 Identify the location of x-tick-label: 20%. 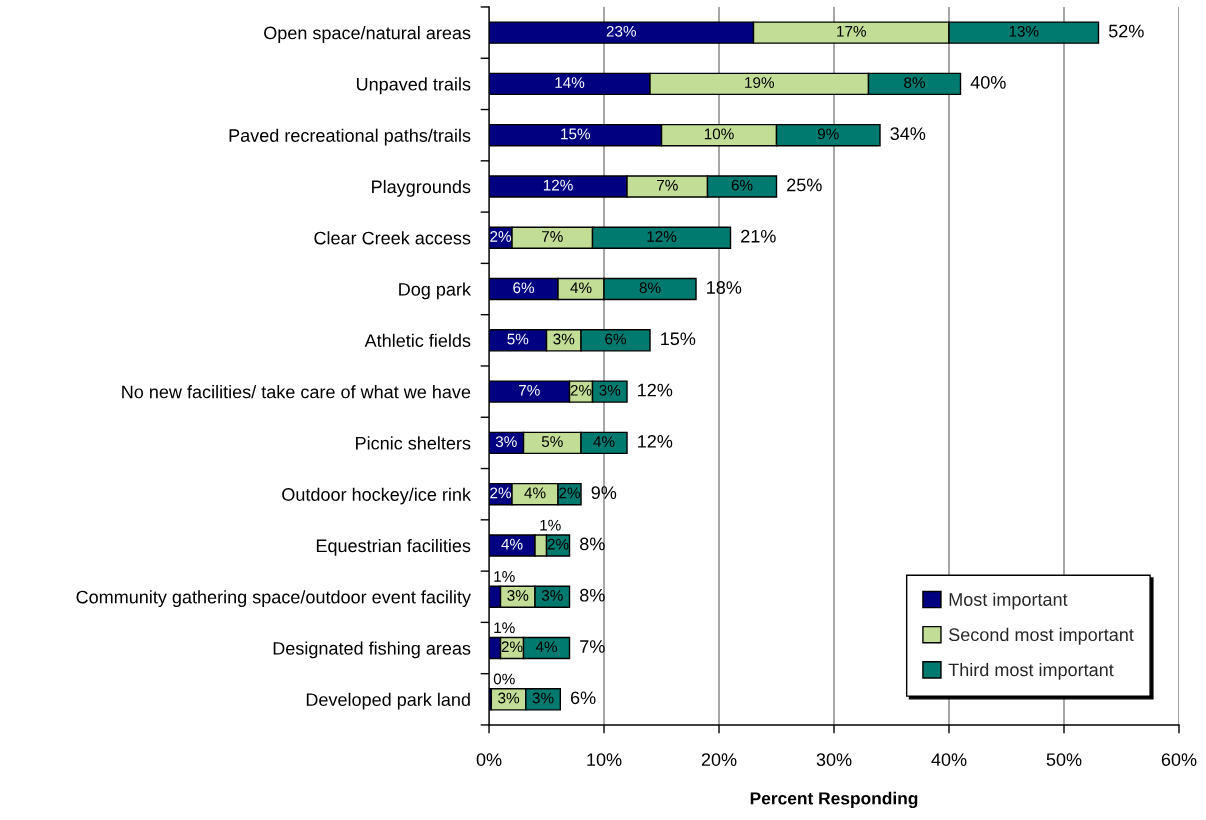
(719, 759).